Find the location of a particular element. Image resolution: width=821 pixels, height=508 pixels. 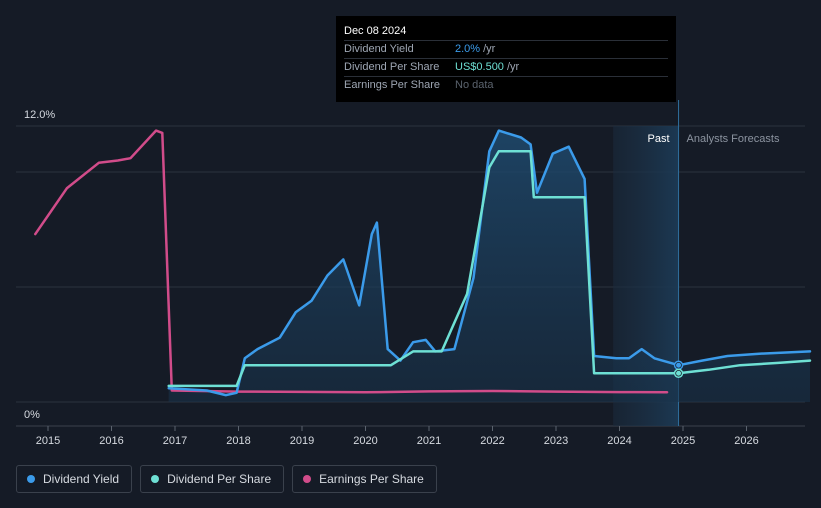

legend-item-dividend-yield: Dividend Yield is located at coordinates (74, 479).